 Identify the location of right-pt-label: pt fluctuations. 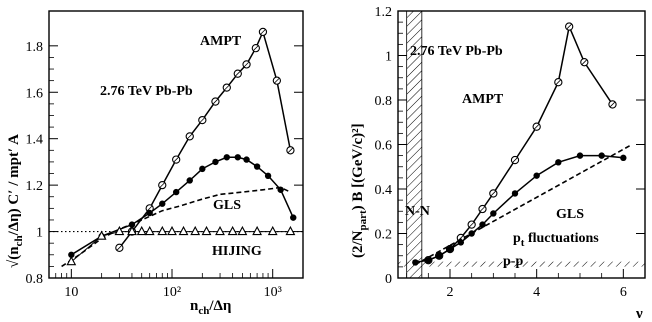
(556, 240).